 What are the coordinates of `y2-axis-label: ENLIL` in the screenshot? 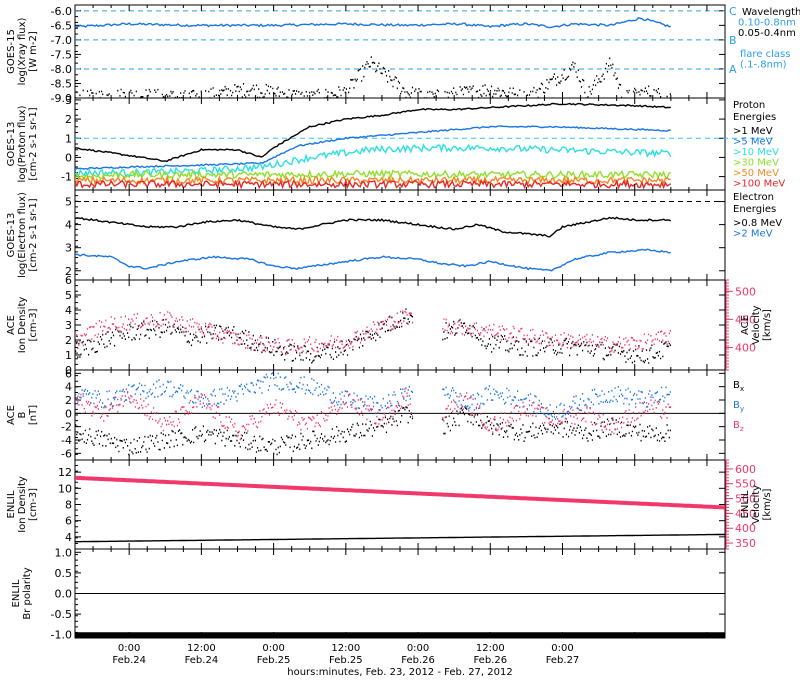 It's located at (745, 504).